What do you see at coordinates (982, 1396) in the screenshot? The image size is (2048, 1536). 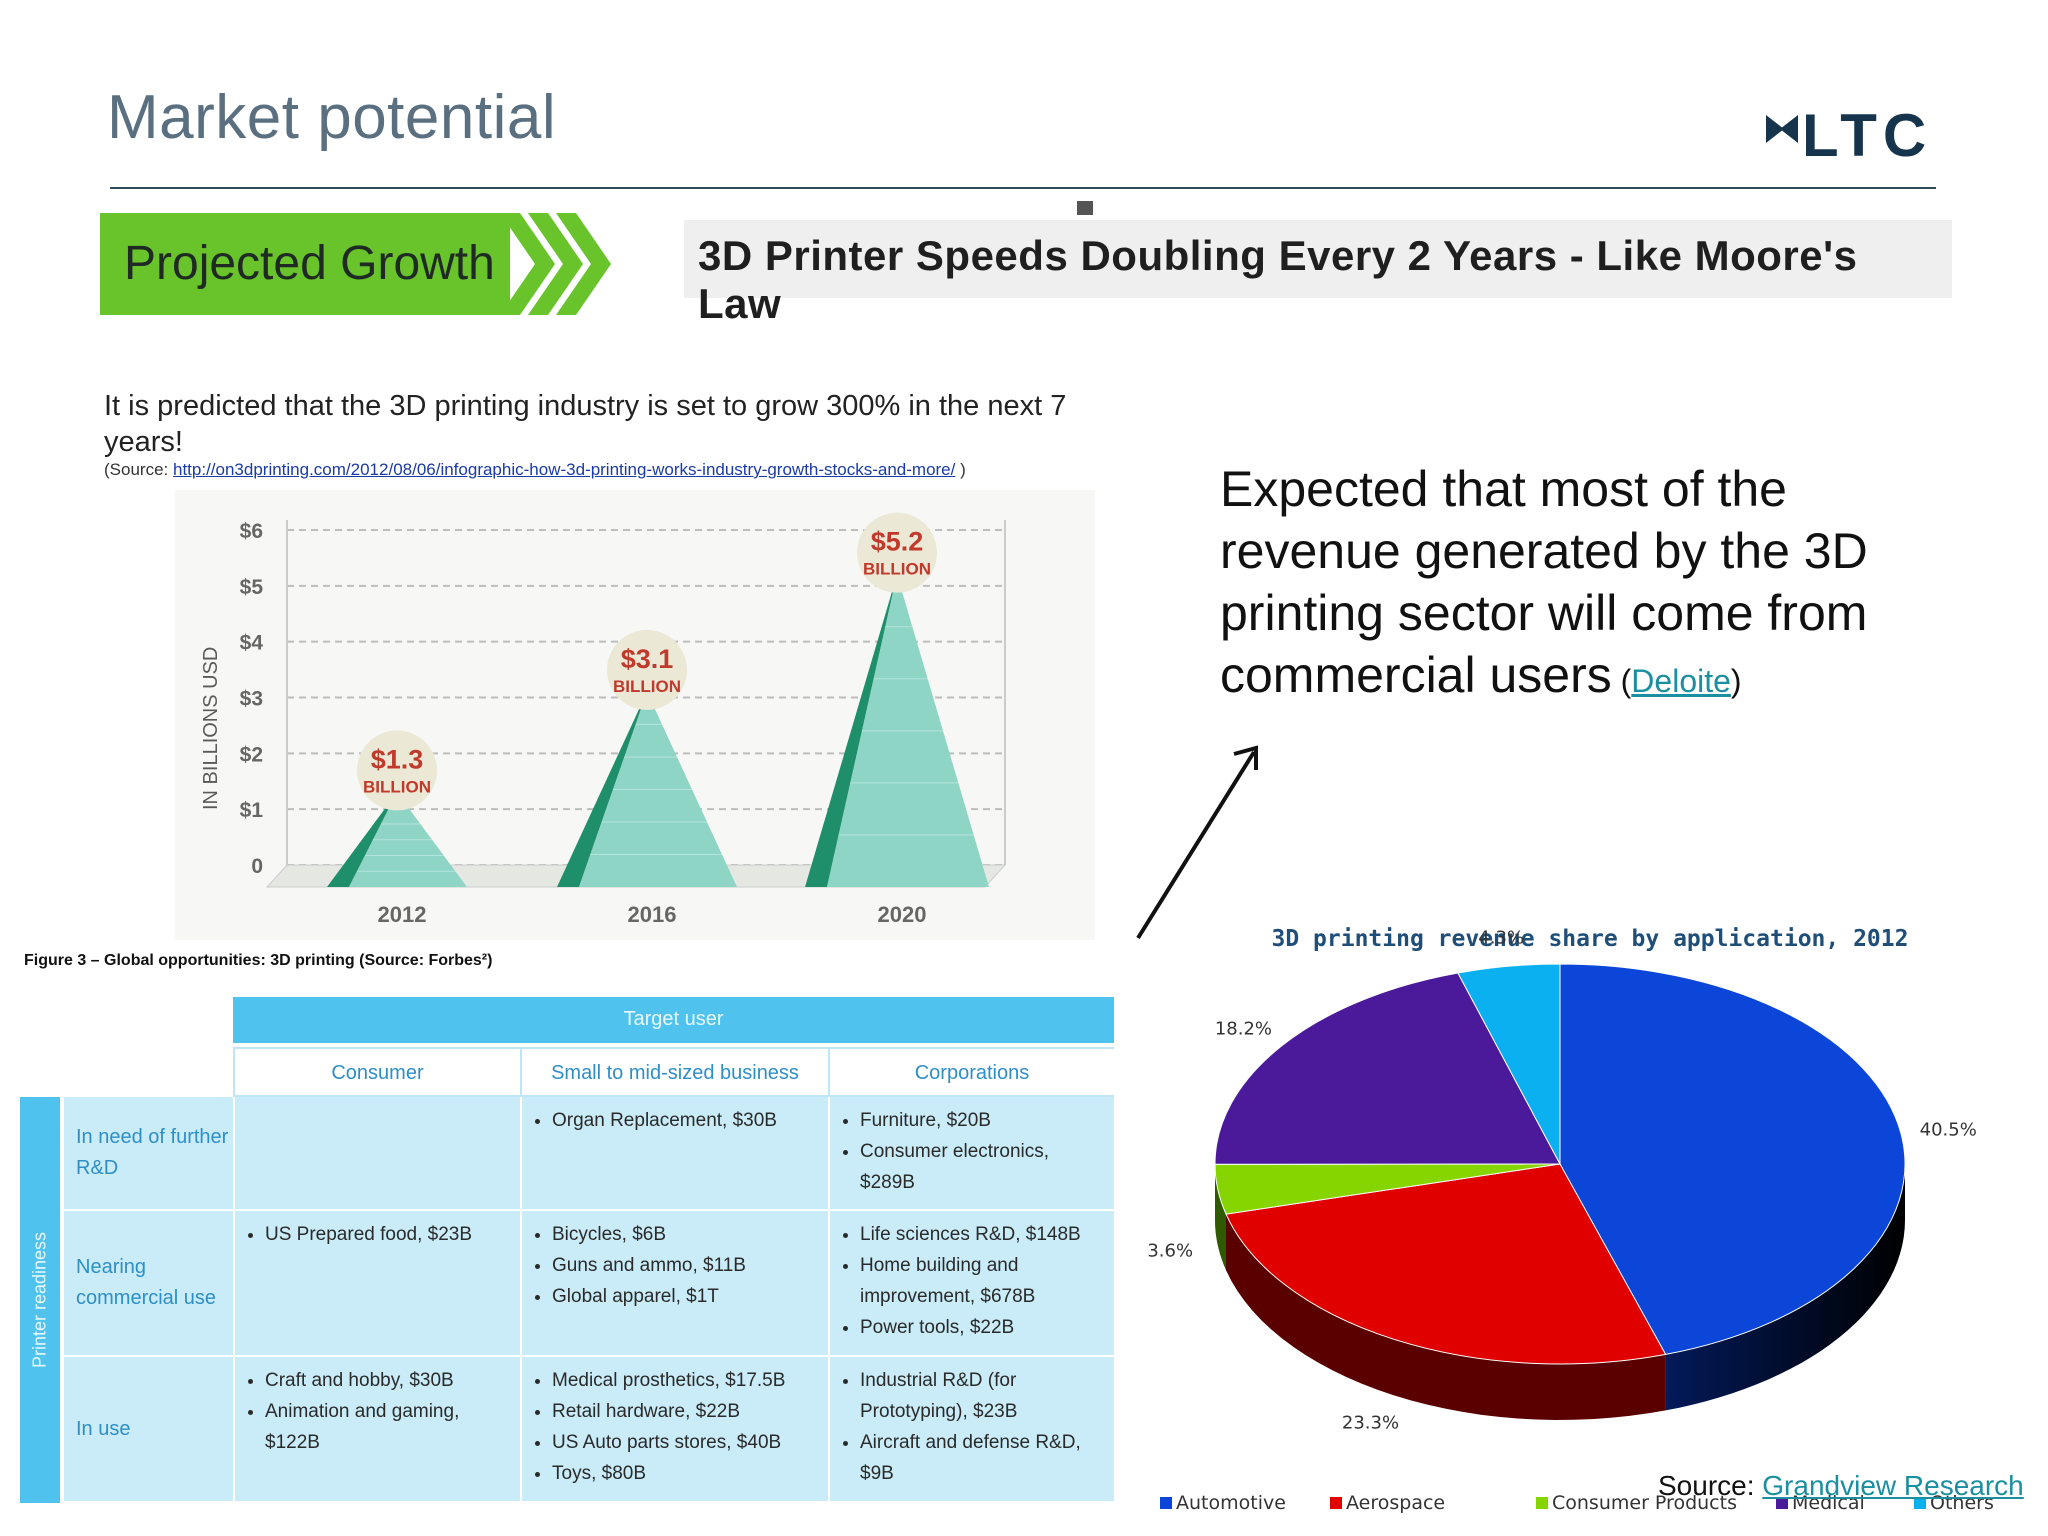 I see `list-item: Industrial R&D (for Prototyping), $23B` at bounding box center [982, 1396].